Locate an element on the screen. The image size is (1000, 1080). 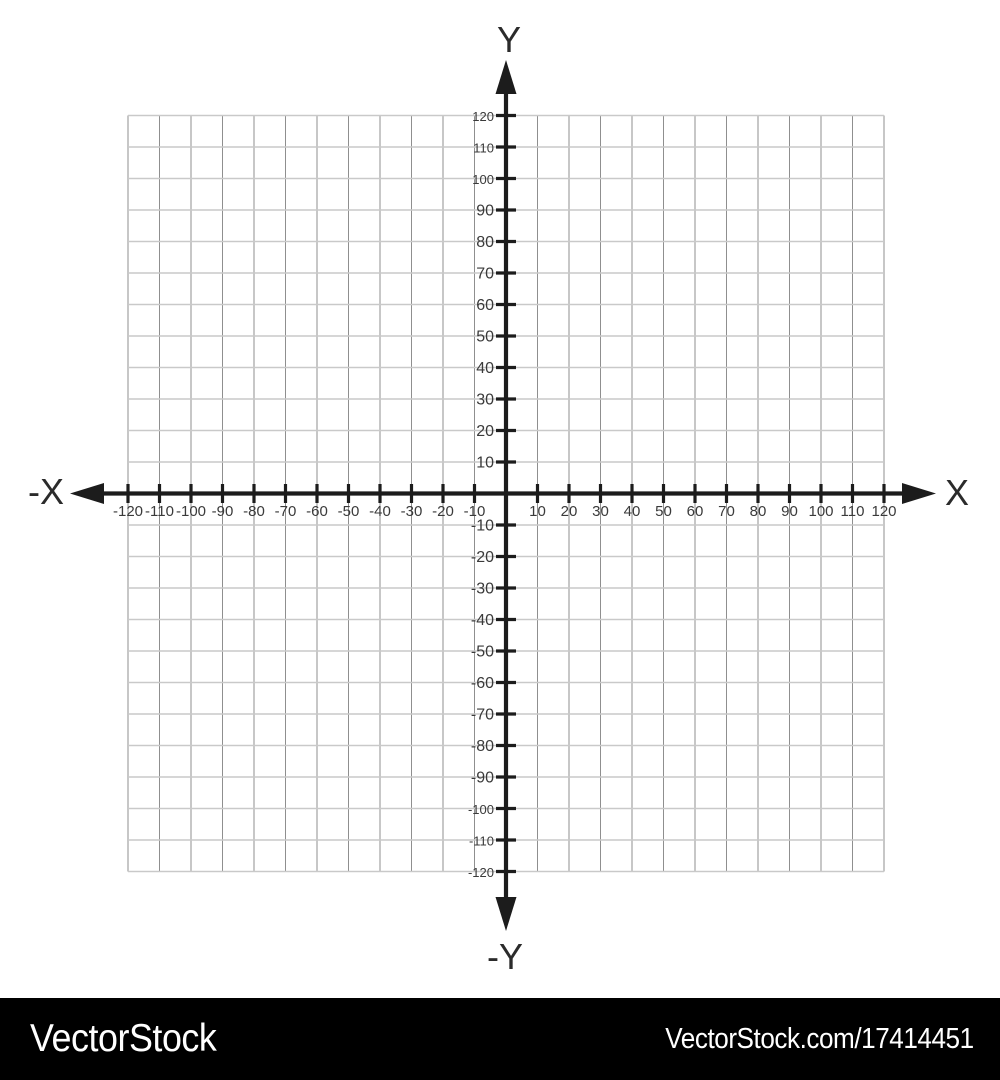
vectorstock-logo-text: VectorStock is located at coordinates (123, 1038).